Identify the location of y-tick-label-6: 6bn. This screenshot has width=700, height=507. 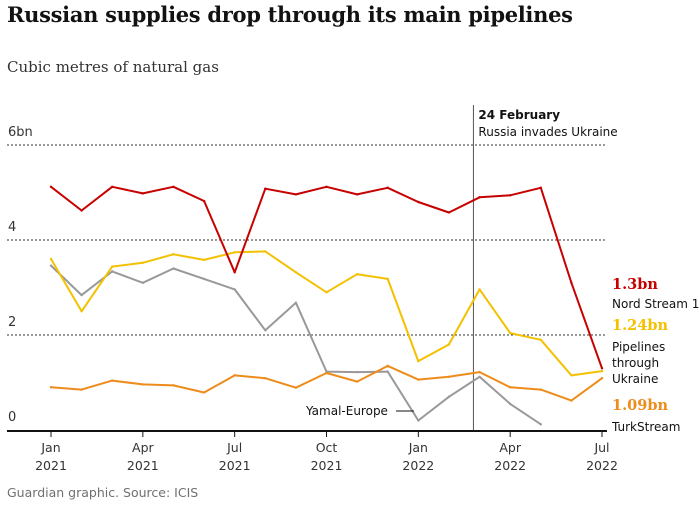
(20, 132).